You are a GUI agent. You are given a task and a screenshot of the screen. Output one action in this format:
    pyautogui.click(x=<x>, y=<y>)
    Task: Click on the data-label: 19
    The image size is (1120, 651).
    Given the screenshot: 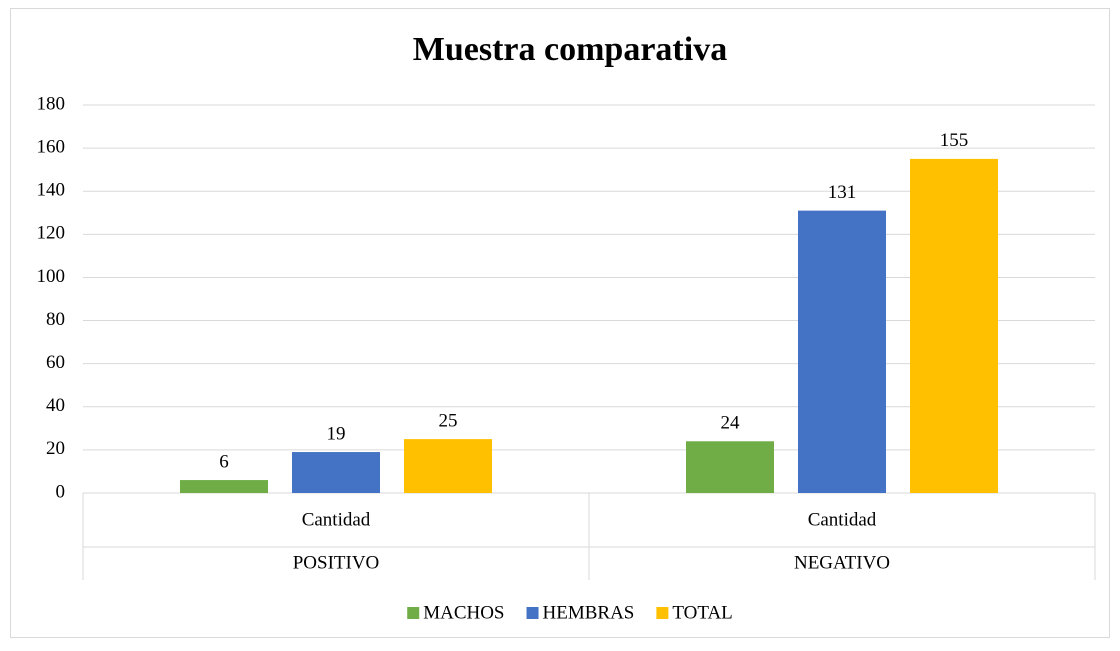 What is the action you would take?
    pyautogui.click(x=336, y=433)
    